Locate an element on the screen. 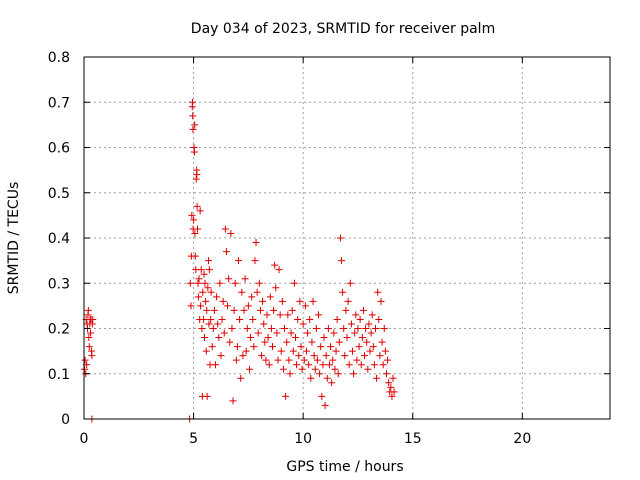 This screenshot has height=480, width=640. y-tick-label: 0.2 is located at coordinates (59, 330).